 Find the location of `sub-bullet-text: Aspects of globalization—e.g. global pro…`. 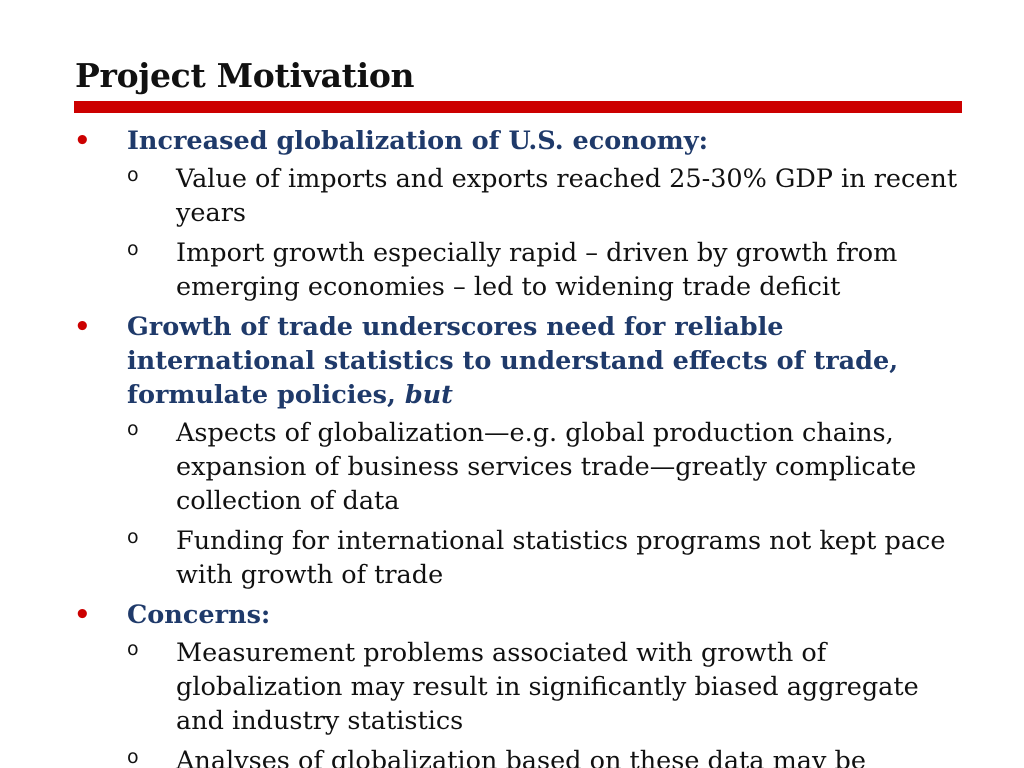

sub-bullet-text: Aspects of globalization—e.g. global pro… is located at coordinates (546, 467).